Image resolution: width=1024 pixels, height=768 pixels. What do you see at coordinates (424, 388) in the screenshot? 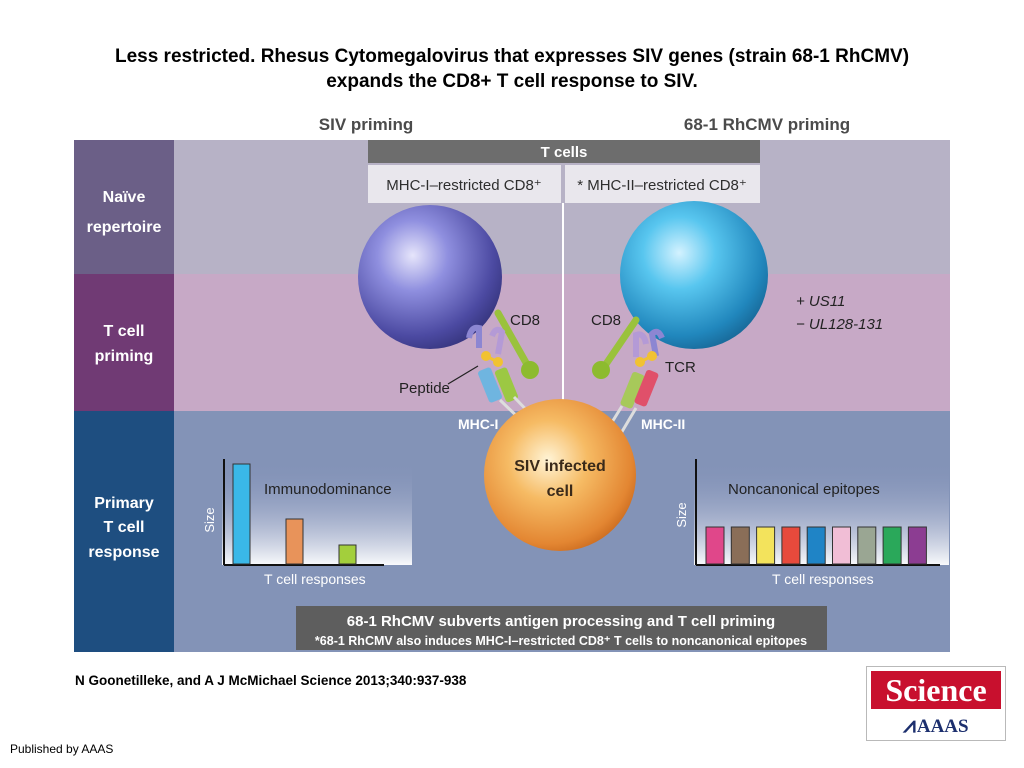
I see `label-peptide: Peptide` at bounding box center [424, 388].